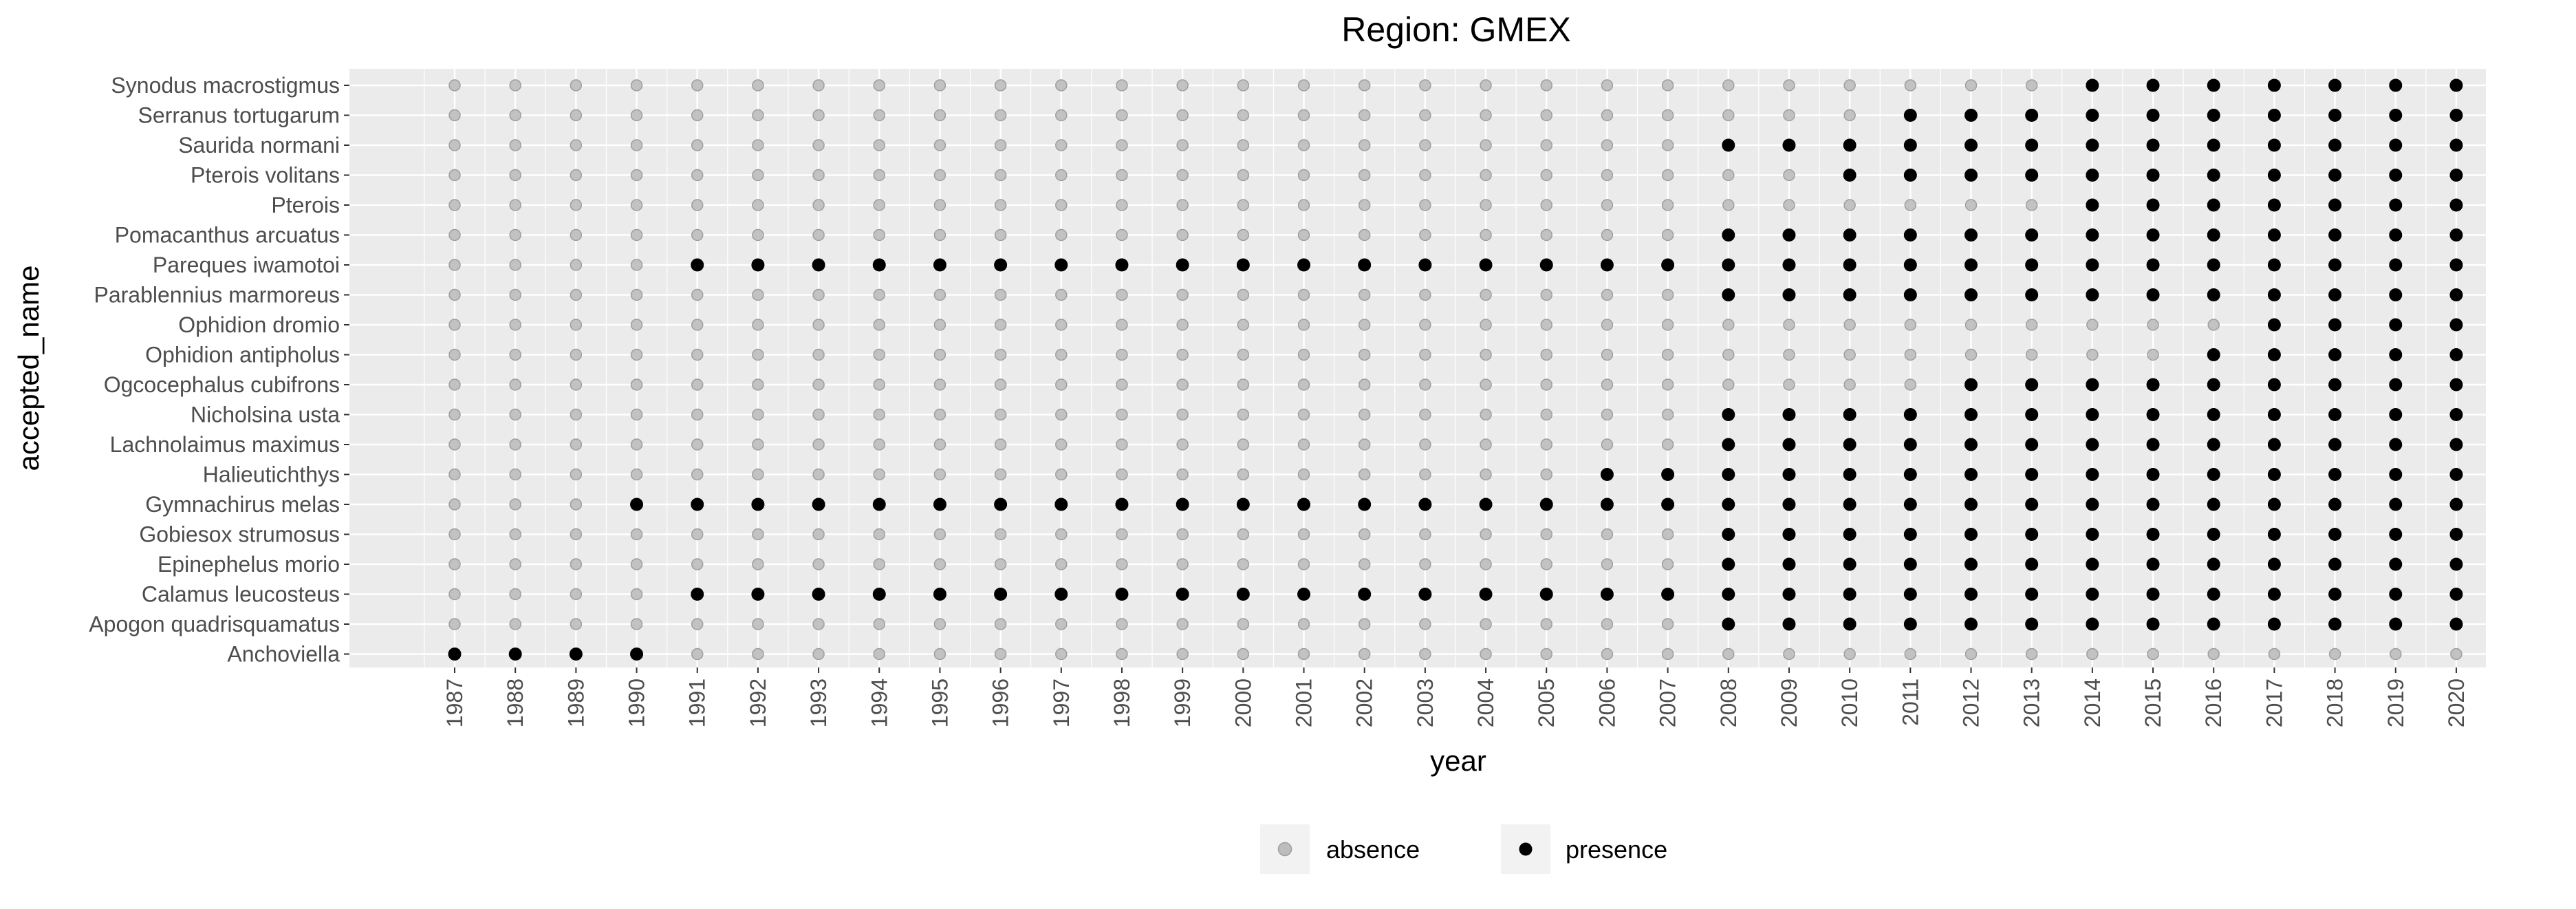  I want to click on y-tick-label: Pareques iwamotoi, so click(246, 265).